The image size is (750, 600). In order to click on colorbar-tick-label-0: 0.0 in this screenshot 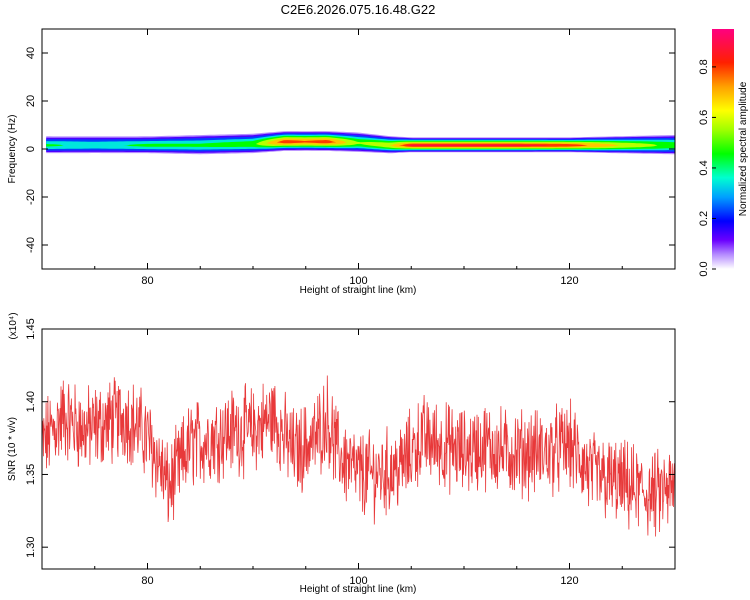, I will do `click(704, 268)`.